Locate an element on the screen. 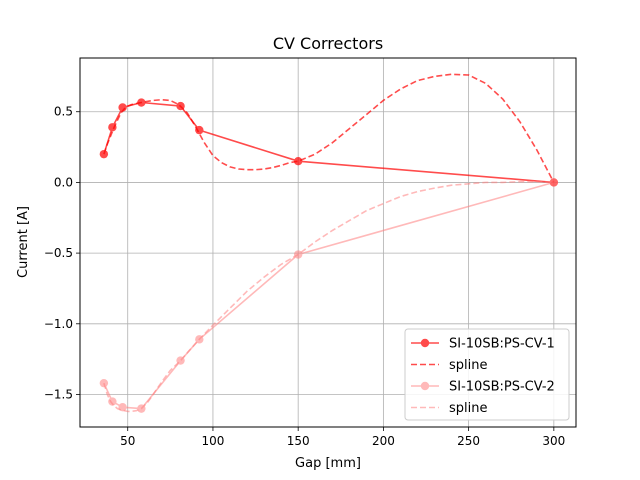 This screenshot has width=640, height=480. x-tick-label: 300 is located at coordinates (553, 441).